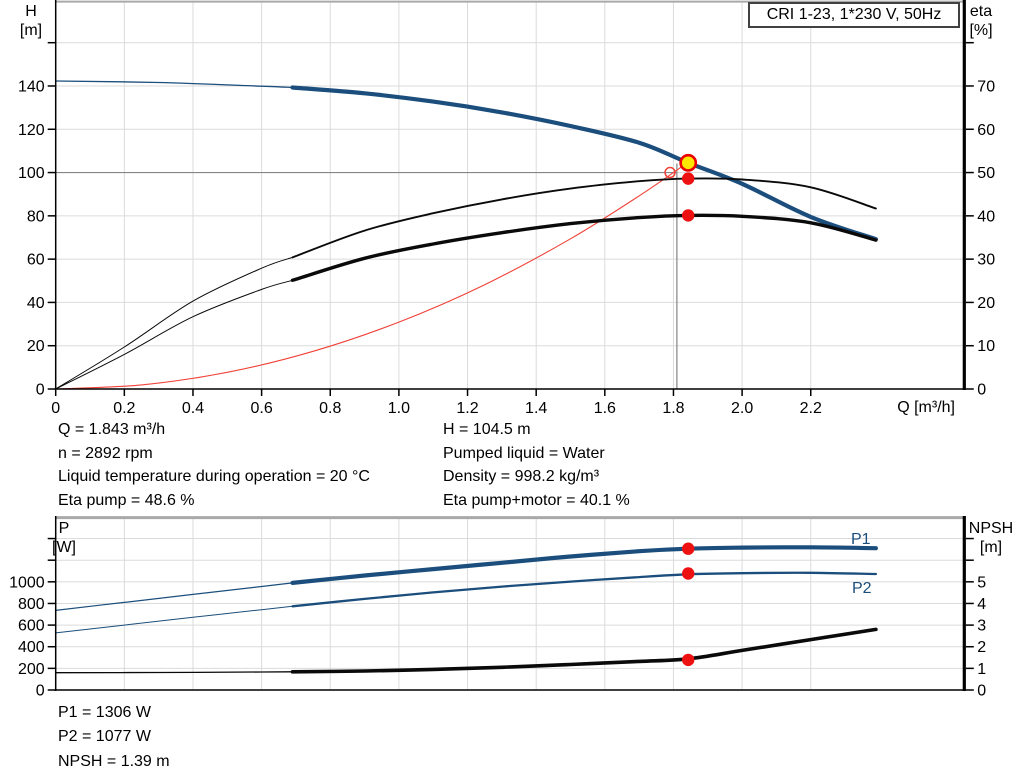  I want to click on head-curve-thin, so click(174, 84).